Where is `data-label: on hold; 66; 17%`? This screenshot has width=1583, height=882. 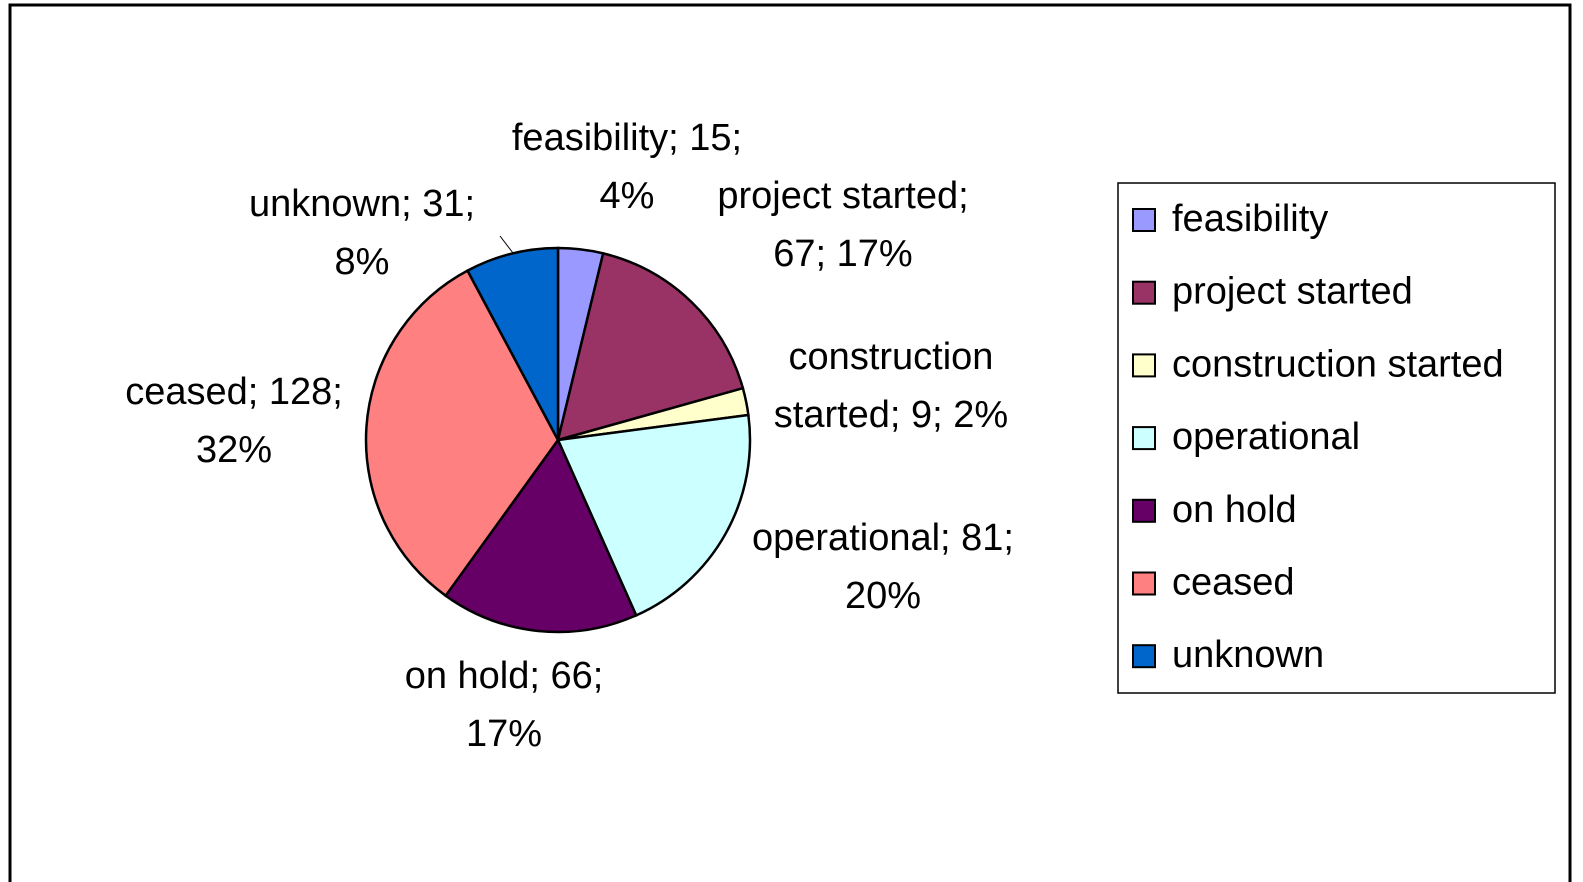 data-label: on hold; 66; 17% is located at coordinates (504, 705).